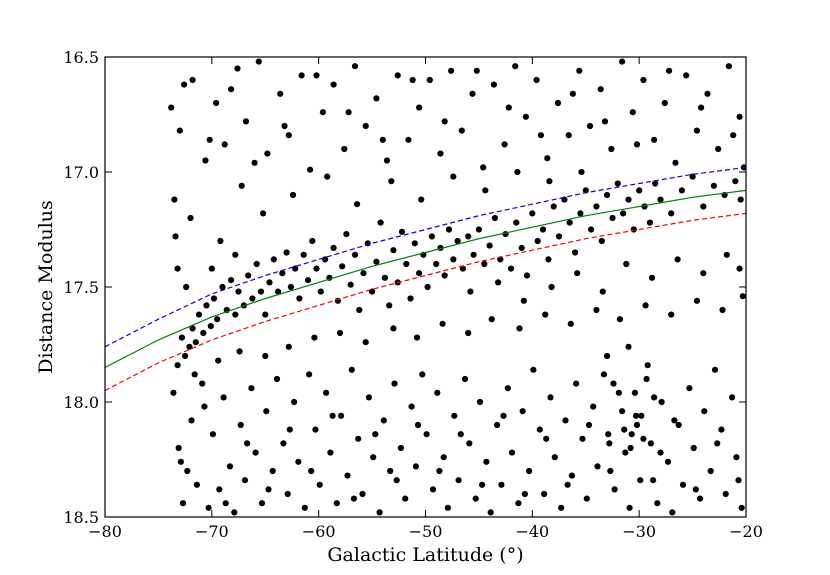  What do you see at coordinates (319, 531) in the screenshot?
I see `x-tick-label: −60` at bounding box center [319, 531].